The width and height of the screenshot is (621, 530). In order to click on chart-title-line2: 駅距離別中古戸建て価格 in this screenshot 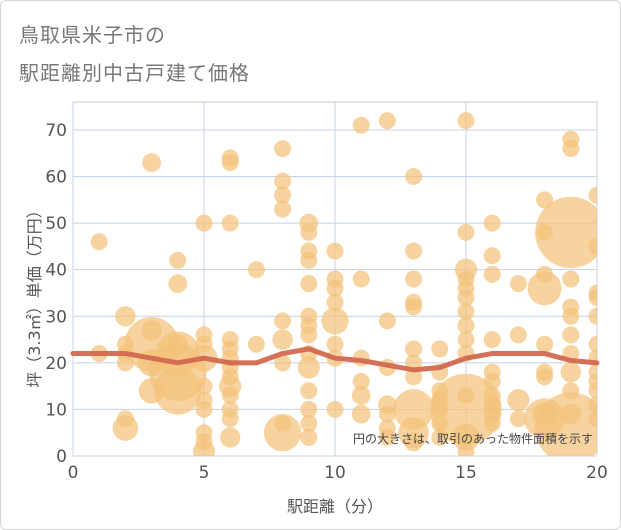, I will do `click(134, 73)`.